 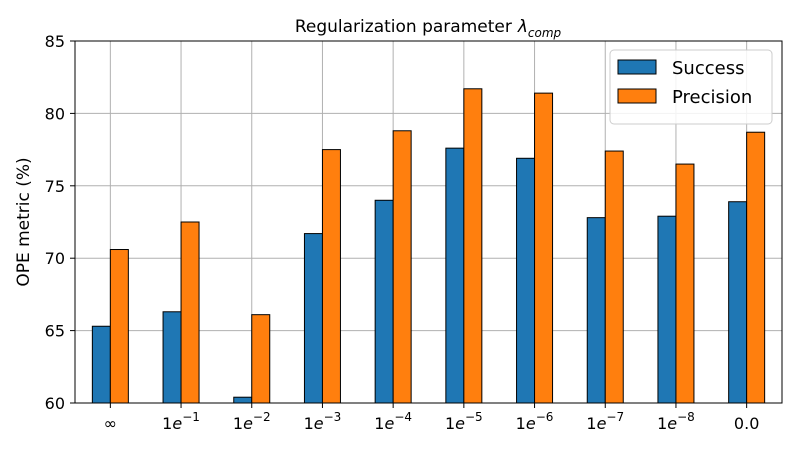 I want to click on x-tick-label: 1e−6, so click(x=535, y=421).